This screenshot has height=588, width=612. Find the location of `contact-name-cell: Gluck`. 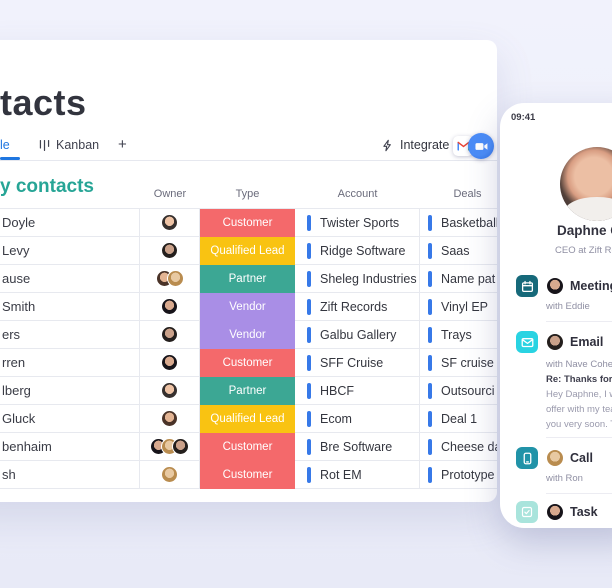

contact-name-cell: Gluck is located at coordinates (70, 418).